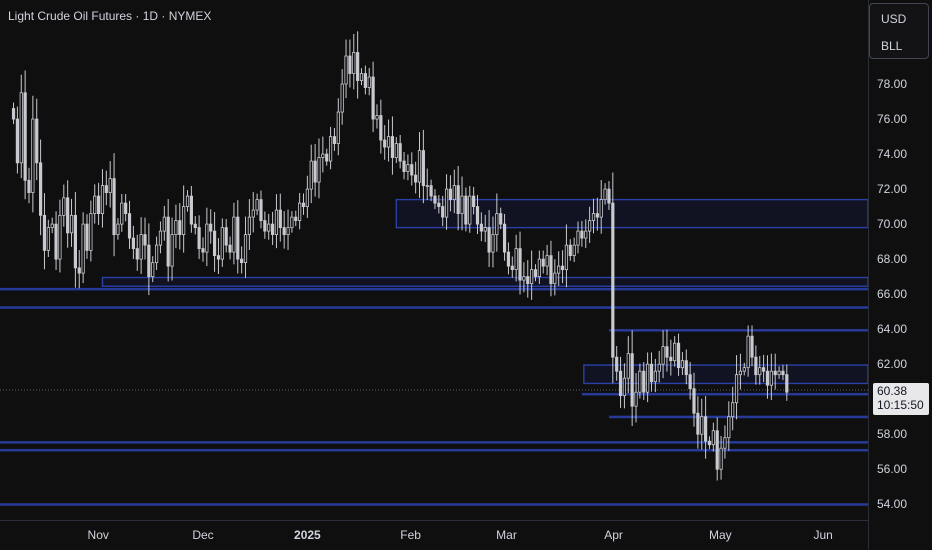  What do you see at coordinates (899, 31) in the screenshot?
I see `currency-unit-selector: USD BLL` at bounding box center [899, 31].